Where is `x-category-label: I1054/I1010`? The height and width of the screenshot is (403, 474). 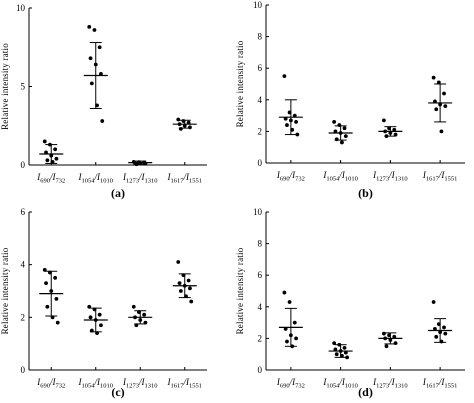
x-category-label: I1054/I1010 is located at coordinates (96, 178).